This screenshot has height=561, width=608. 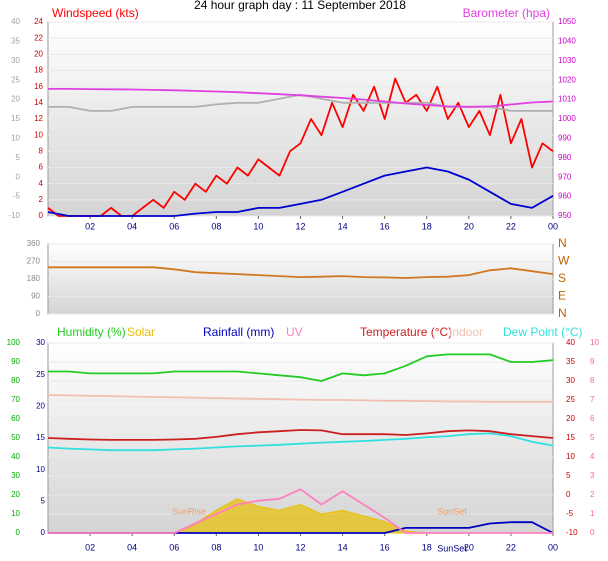 What do you see at coordinates (41, 167) in the screenshot?
I see `y-tick-label: 6` at bounding box center [41, 167].